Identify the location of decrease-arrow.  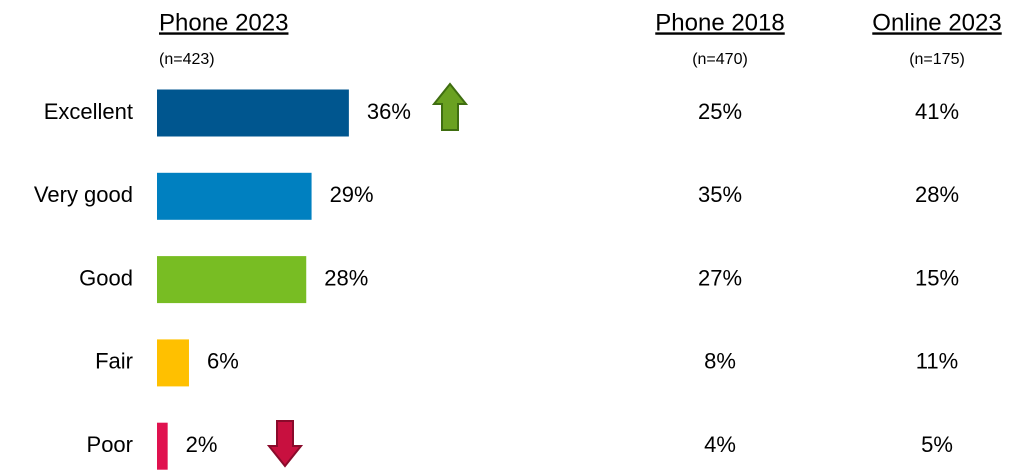
(285, 444).